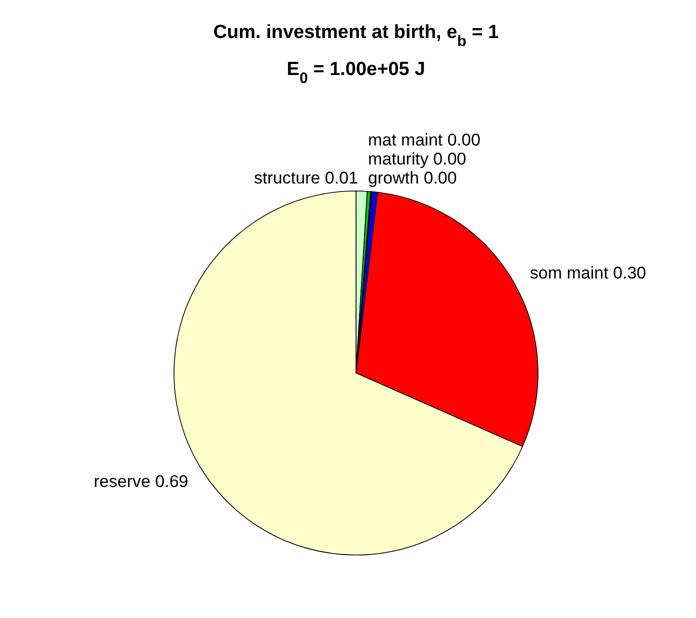 This screenshot has width=696, height=618. What do you see at coordinates (412, 178) in the screenshot?
I see `slice-label: growth 0.00` at bounding box center [412, 178].